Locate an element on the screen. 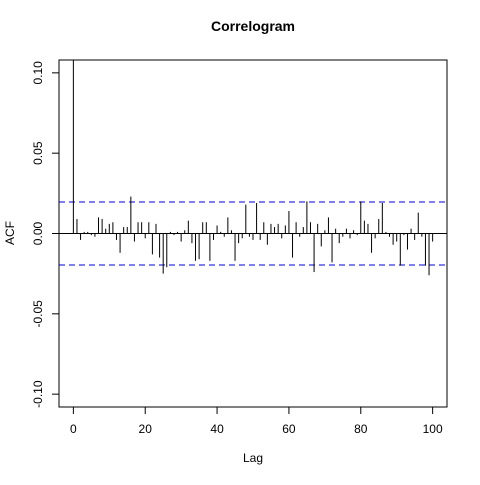 Image resolution: width=480 pixels, height=485 pixels. x-tick-label: 60 is located at coordinates (289, 429).